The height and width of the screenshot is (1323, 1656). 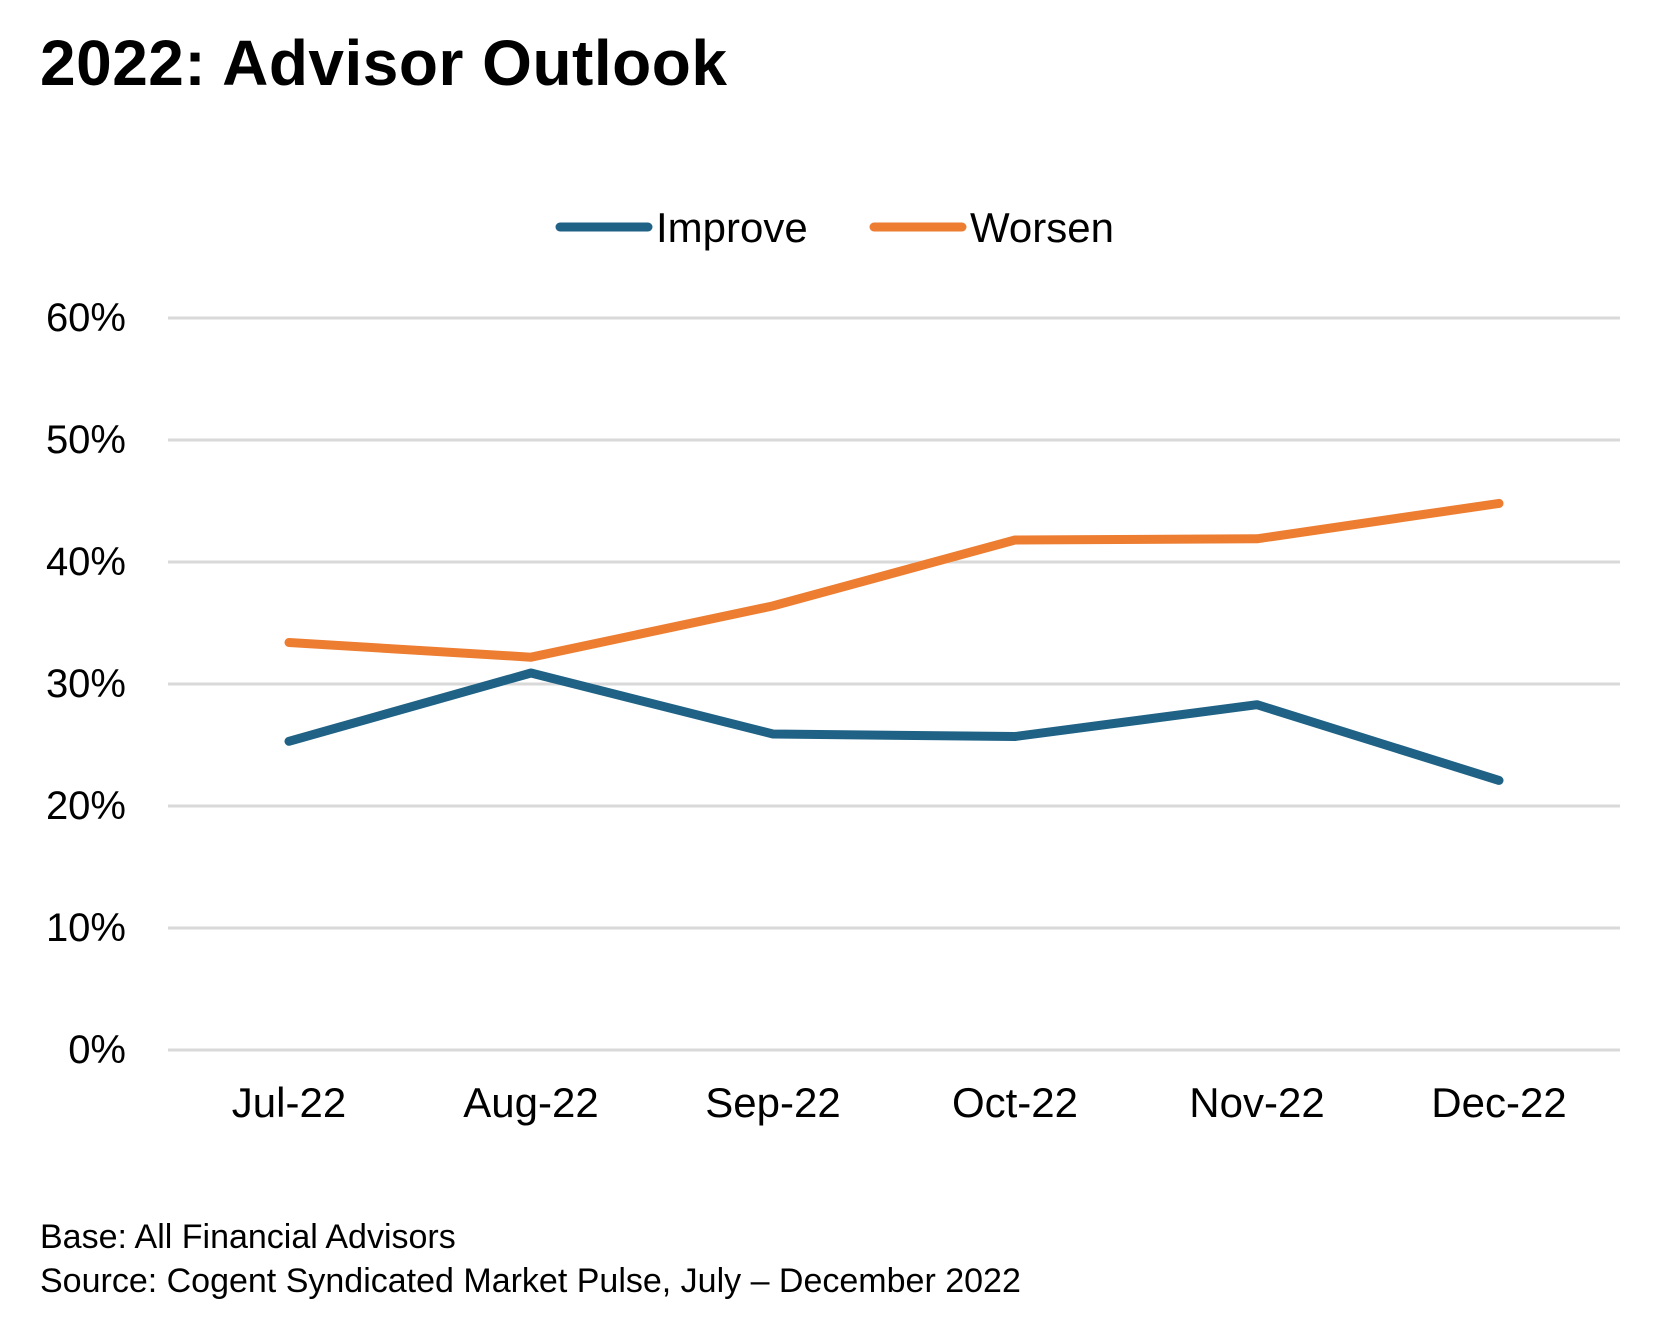 What do you see at coordinates (97, 1050) in the screenshot?
I see `y-tick-label: 0%` at bounding box center [97, 1050].